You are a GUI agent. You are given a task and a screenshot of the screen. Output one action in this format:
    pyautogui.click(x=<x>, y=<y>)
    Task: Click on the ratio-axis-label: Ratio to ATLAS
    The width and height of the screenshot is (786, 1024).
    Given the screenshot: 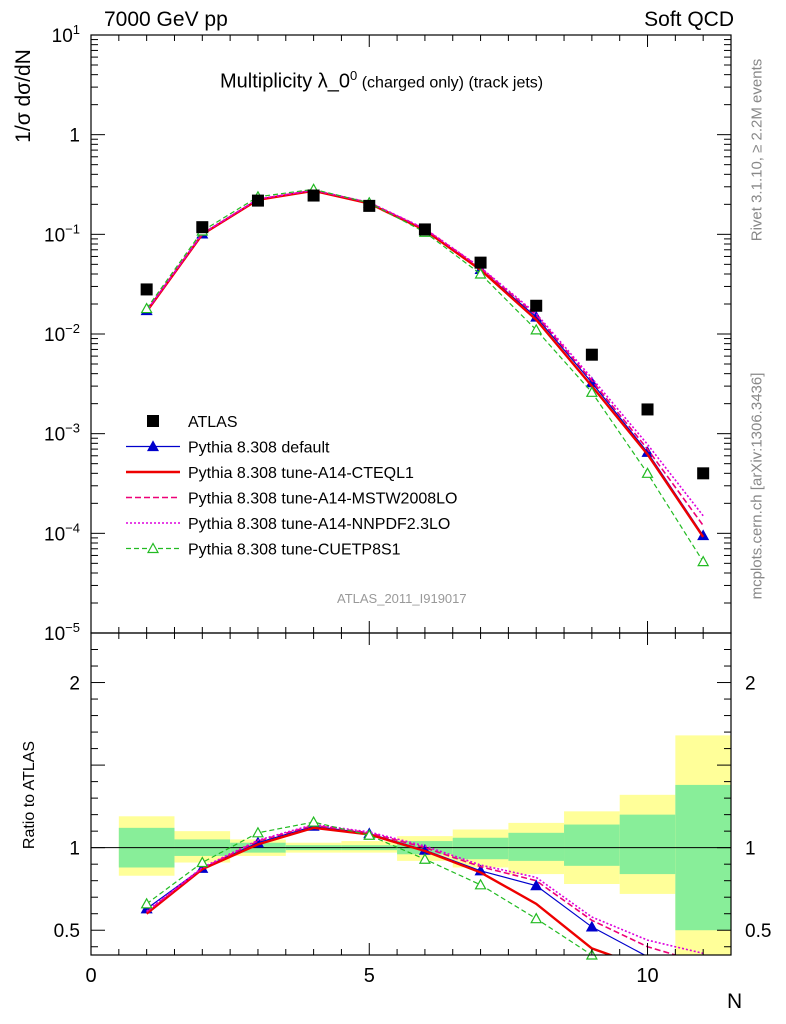 What is the action you would take?
    pyautogui.click(x=29, y=795)
    